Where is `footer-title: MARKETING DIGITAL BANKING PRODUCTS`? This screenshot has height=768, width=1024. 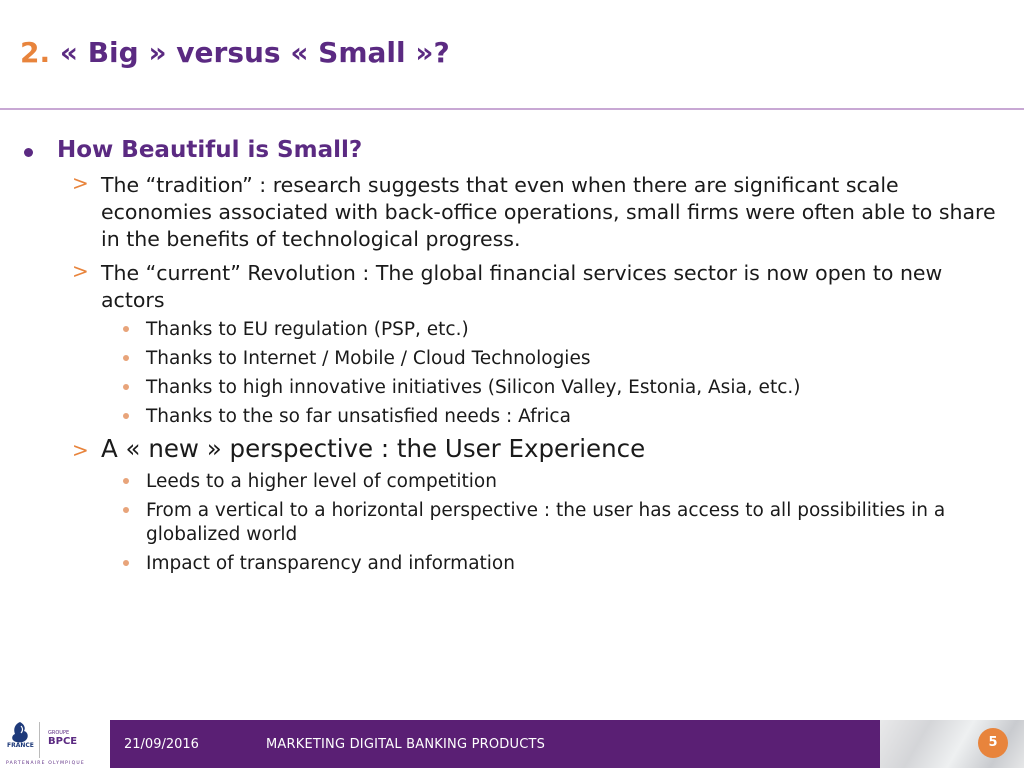 footer-title: MARKETING DIGITAL BANKING PRODUCTS is located at coordinates (406, 744).